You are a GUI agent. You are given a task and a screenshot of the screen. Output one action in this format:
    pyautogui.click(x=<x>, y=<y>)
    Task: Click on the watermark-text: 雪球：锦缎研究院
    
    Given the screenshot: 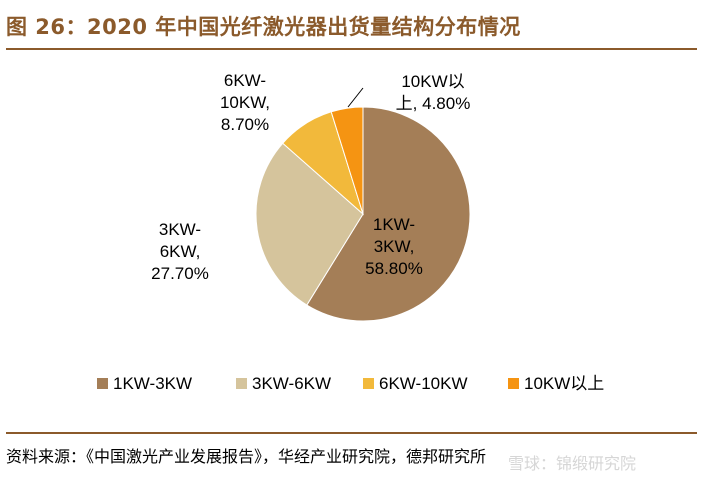 What is the action you would take?
    pyautogui.click(x=572, y=463)
    